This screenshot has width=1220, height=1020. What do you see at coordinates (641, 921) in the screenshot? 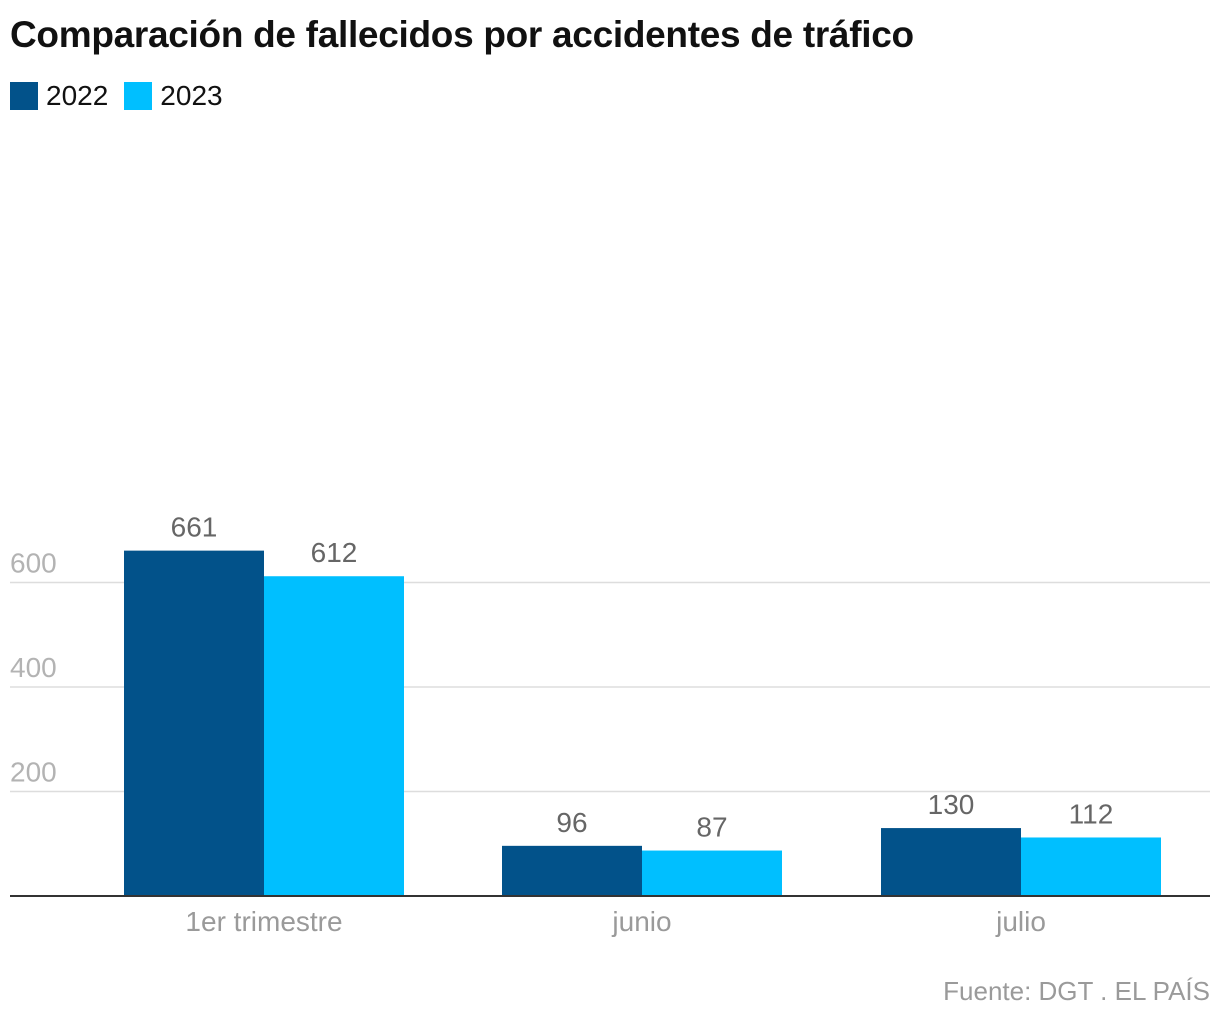
I see `x-tick-label-1: junio` at bounding box center [641, 921].